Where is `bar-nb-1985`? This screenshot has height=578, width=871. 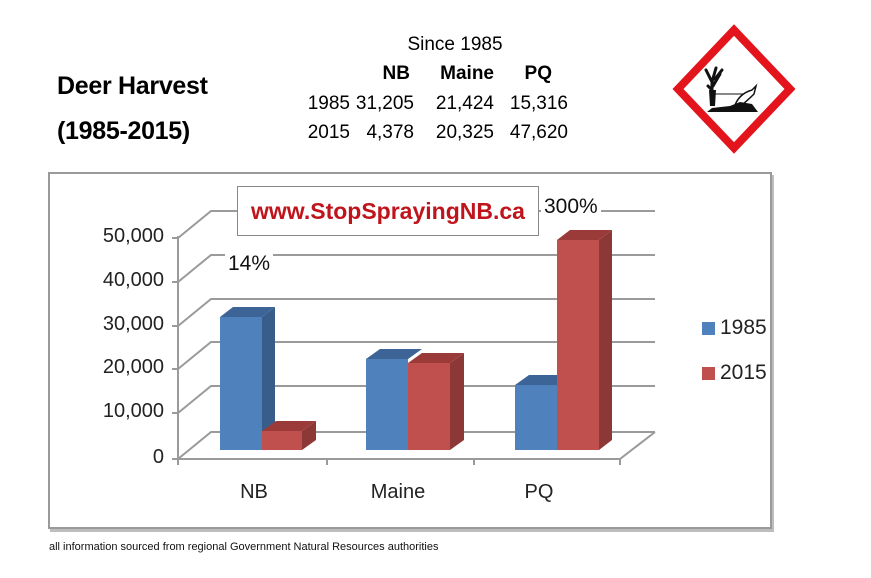 bar-nb-1985 is located at coordinates (247, 378).